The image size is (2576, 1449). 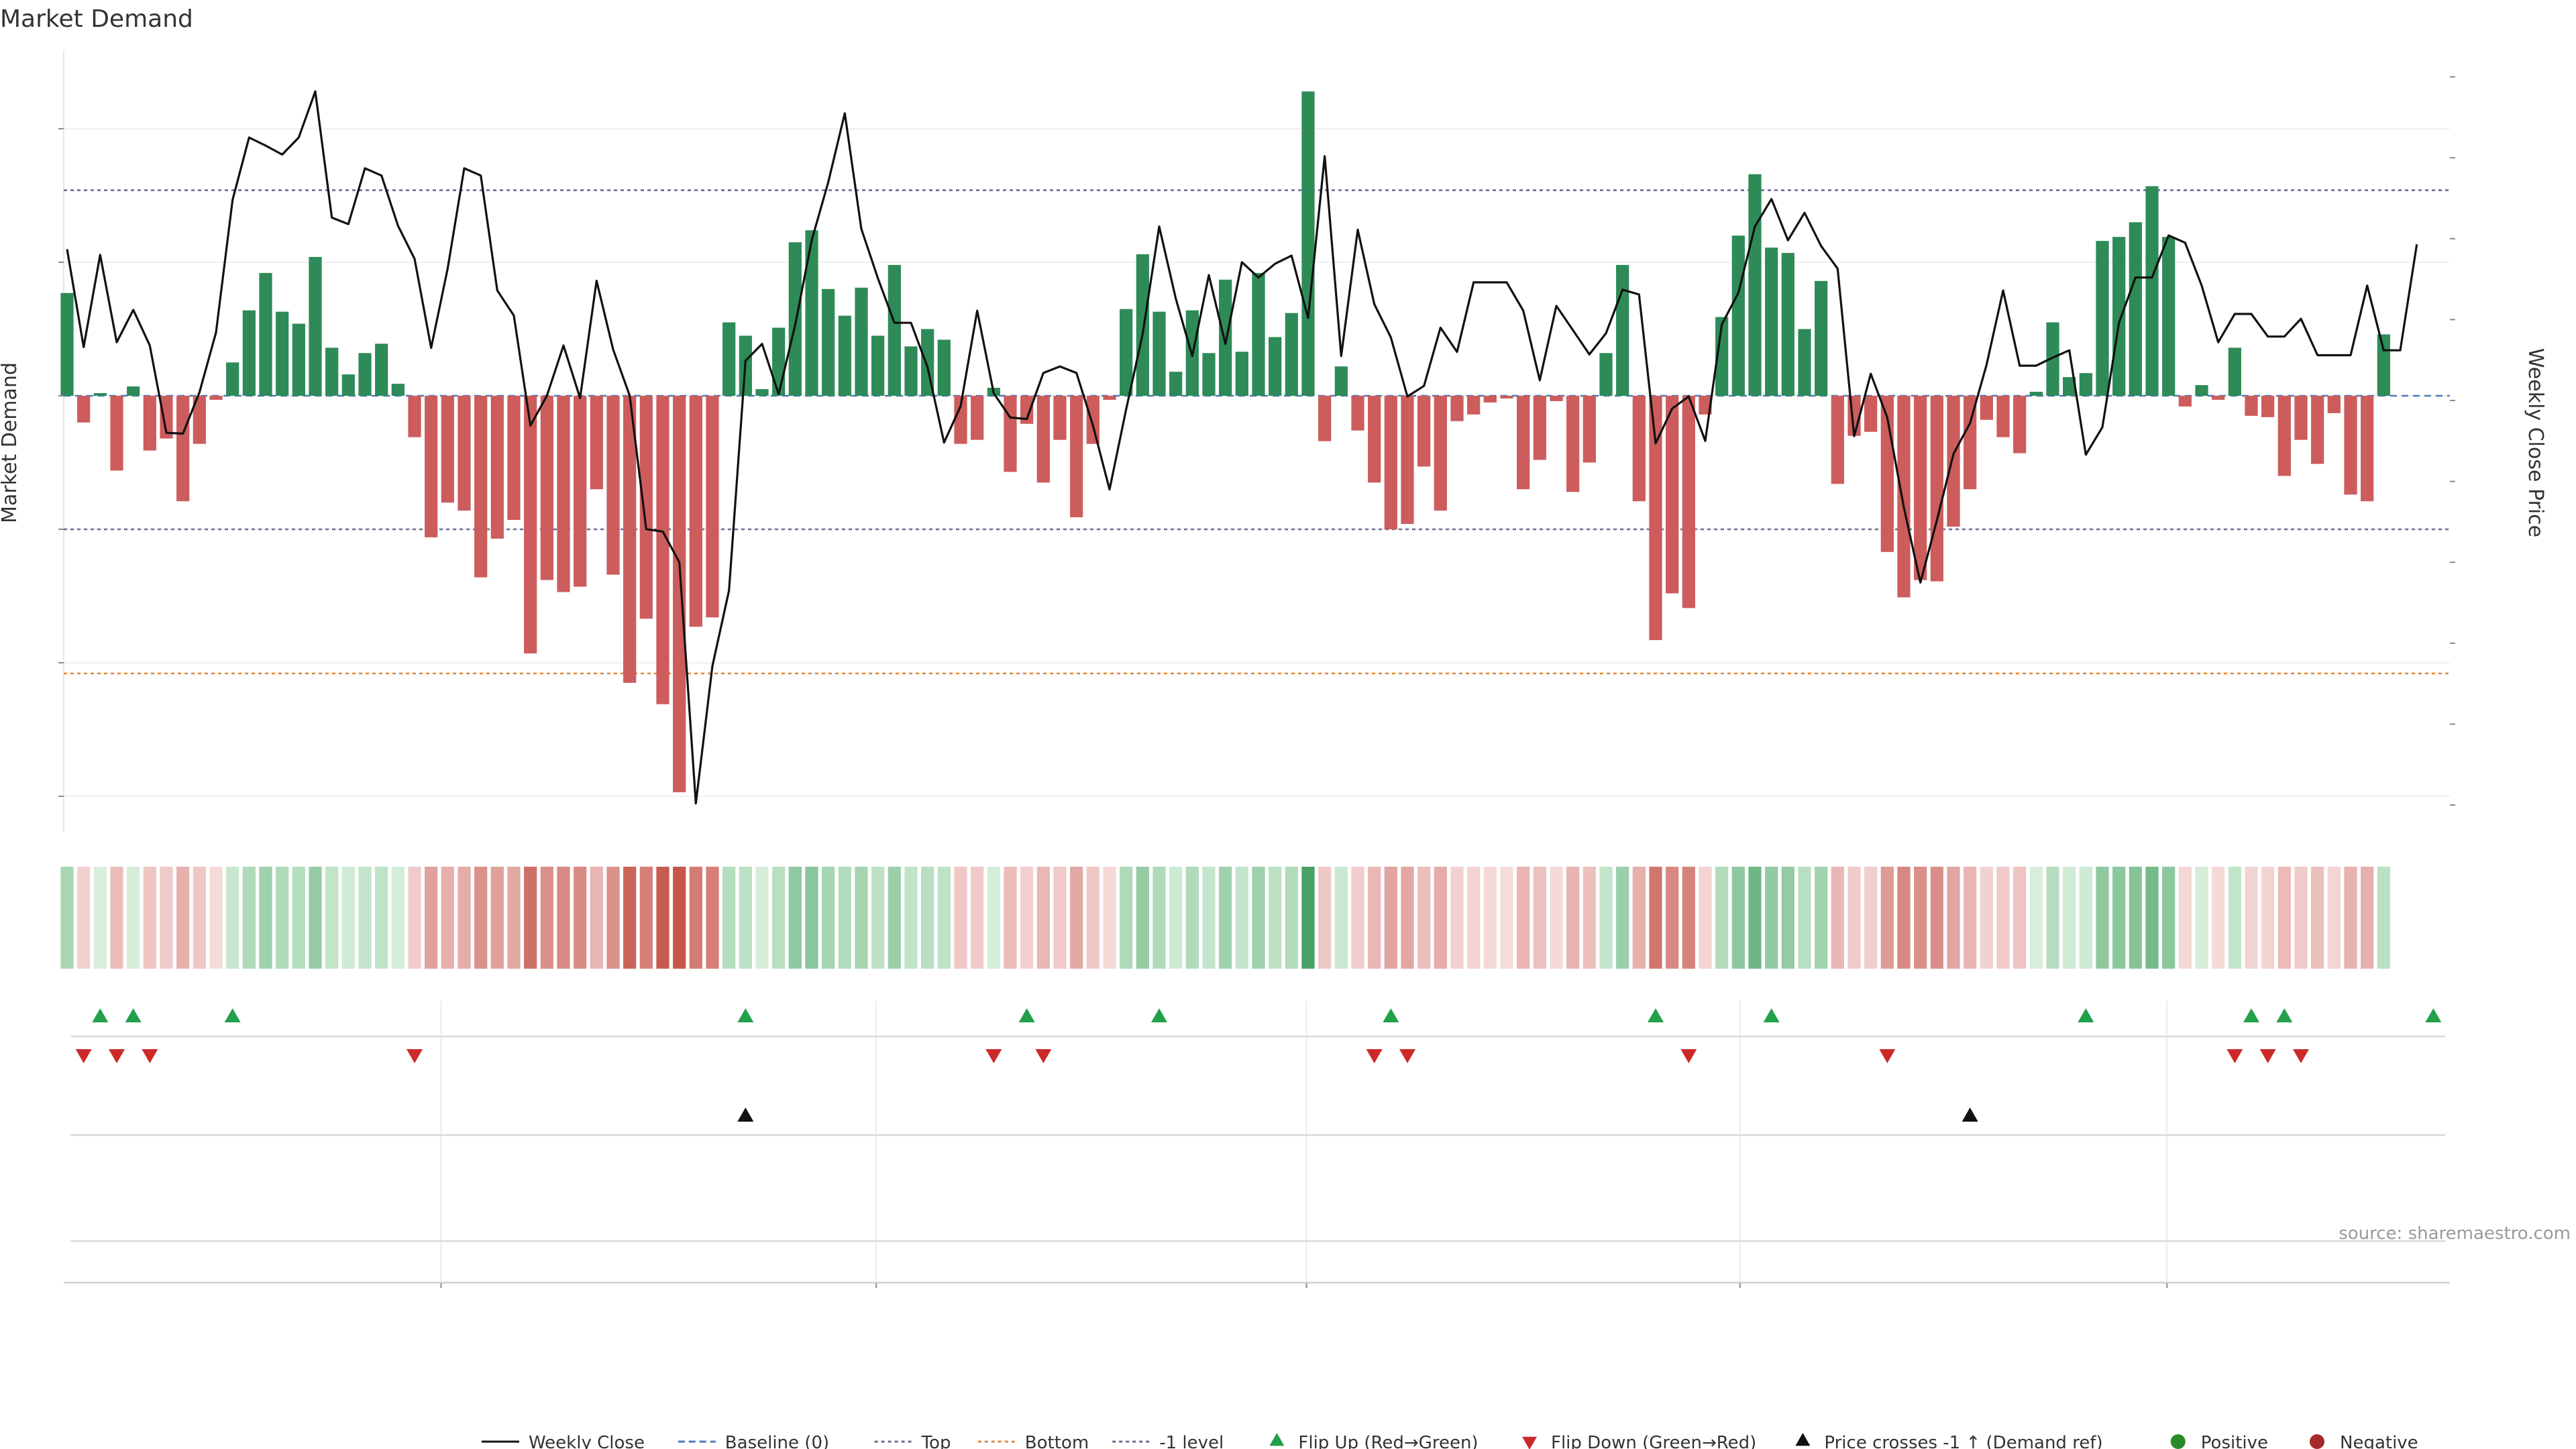 What do you see at coordinates (2535, 442) in the screenshot?
I see `y2-axis-label: Weekly Close Price` at bounding box center [2535, 442].